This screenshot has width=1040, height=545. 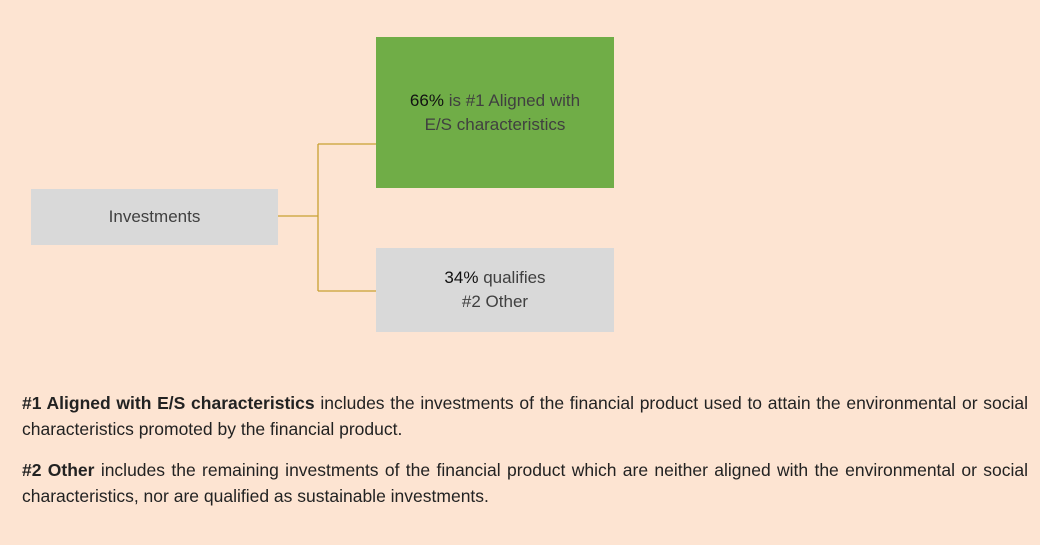 I want to click on node-label: qualifies #2 Other, so click(x=503, y=289).